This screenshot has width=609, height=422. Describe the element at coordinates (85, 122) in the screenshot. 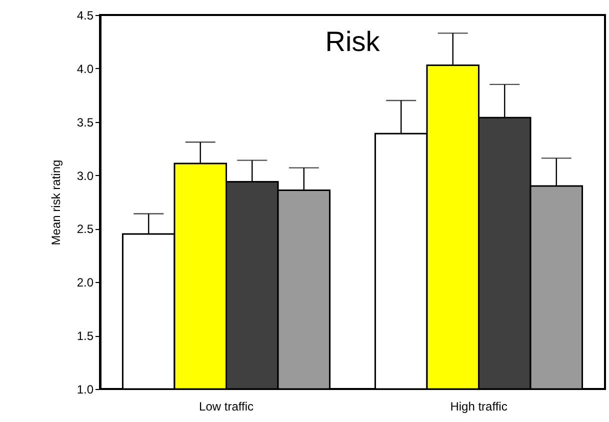

I see `y-tick-label: 3.5` at that location.